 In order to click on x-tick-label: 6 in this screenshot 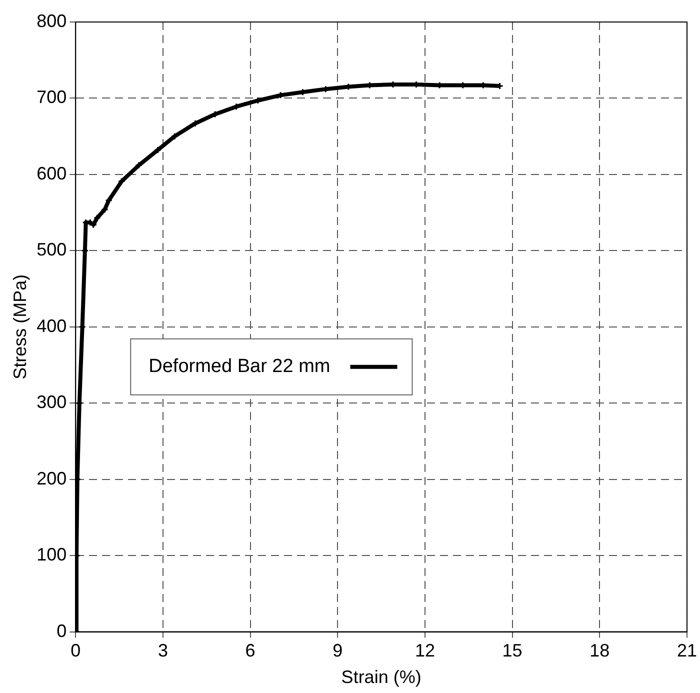, I will do `click(250, 650)`.